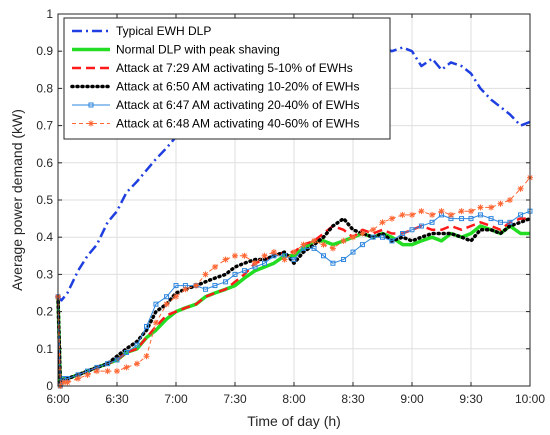 The image size is (550, 435). What do you see at coordinates (198, 50) in the screenshot?
I see `legend-label: Normal DLP with peak shaving` at bounding box center [198, 50].